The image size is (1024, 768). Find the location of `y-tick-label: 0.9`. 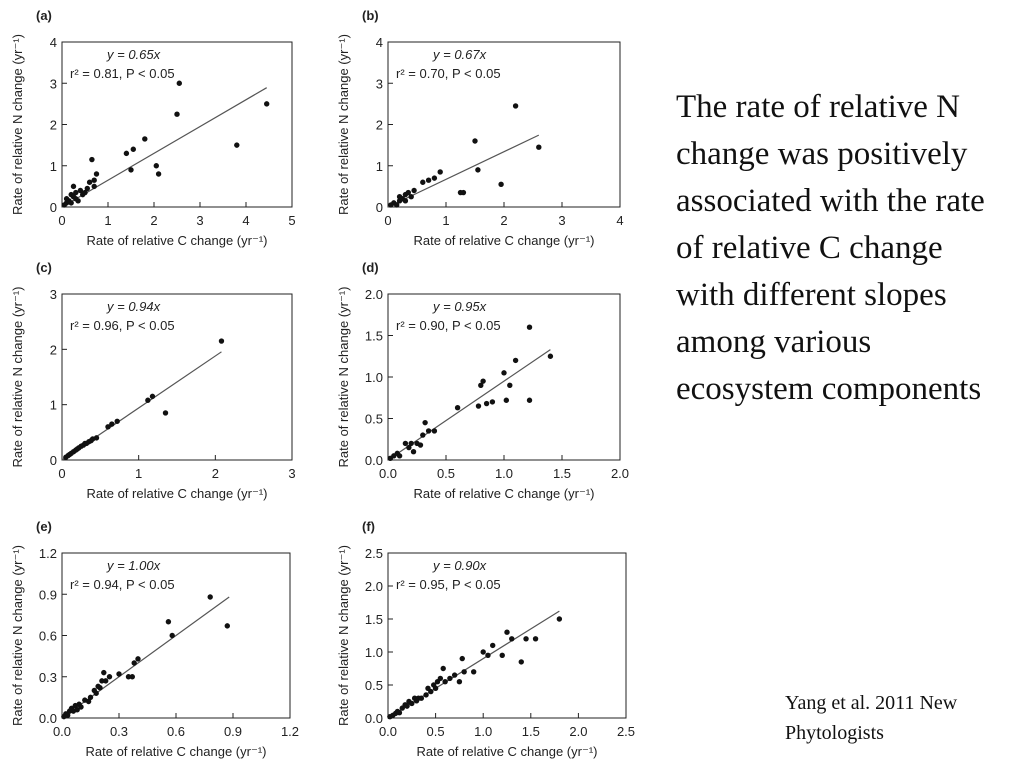

y-tick-label: 0.9 is located at coordinates (48, 594).